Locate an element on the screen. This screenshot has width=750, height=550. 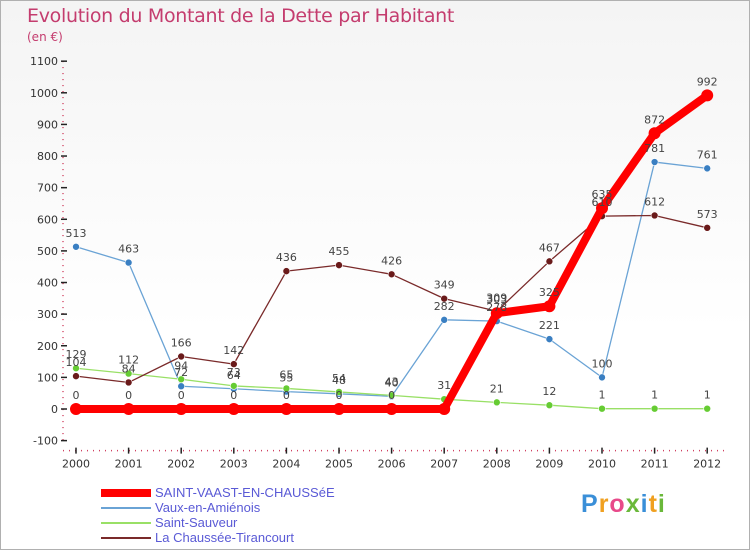
y-tick-label: 800 is located at coordinates (47, 156).